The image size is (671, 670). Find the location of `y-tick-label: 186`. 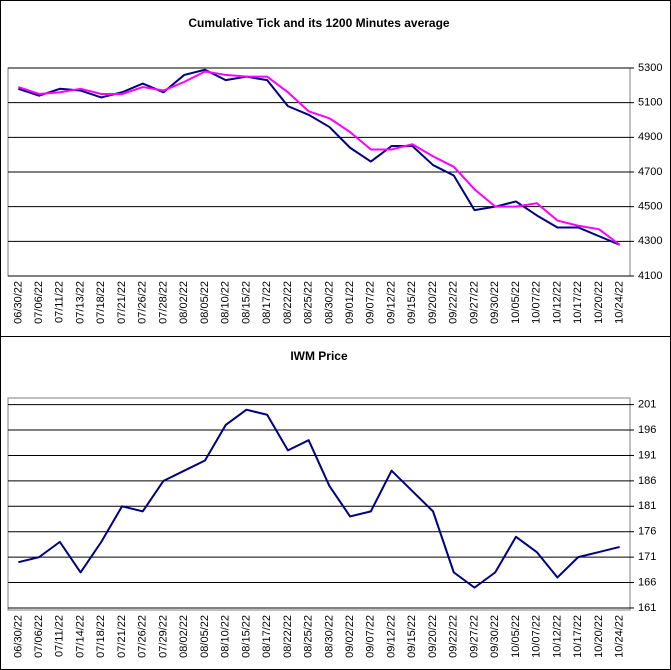

y-tick-label: 186 is located at coordinates (647, 481).